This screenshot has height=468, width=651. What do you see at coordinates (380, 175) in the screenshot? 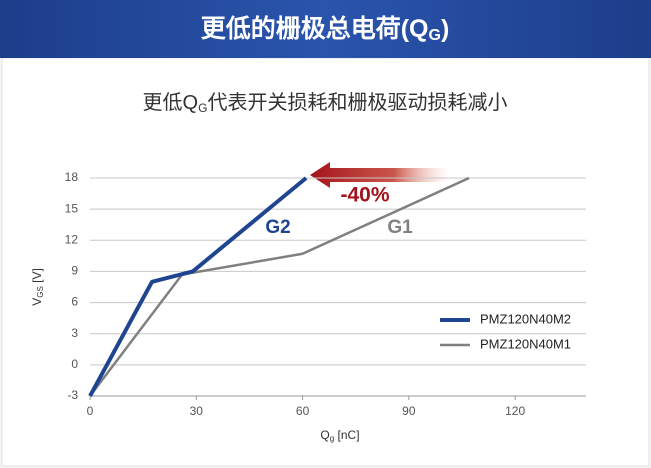
I see `reduction-arrow` at bounding box center [380, 175].